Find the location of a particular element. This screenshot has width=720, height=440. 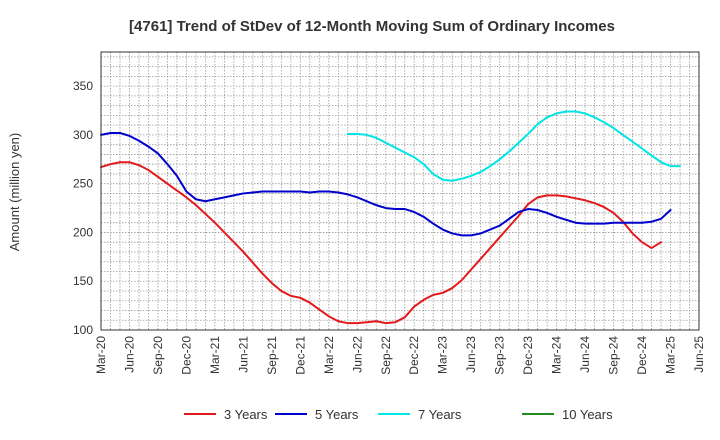

x-tick-label: Jun-23 is located at coordinates (471, 354).